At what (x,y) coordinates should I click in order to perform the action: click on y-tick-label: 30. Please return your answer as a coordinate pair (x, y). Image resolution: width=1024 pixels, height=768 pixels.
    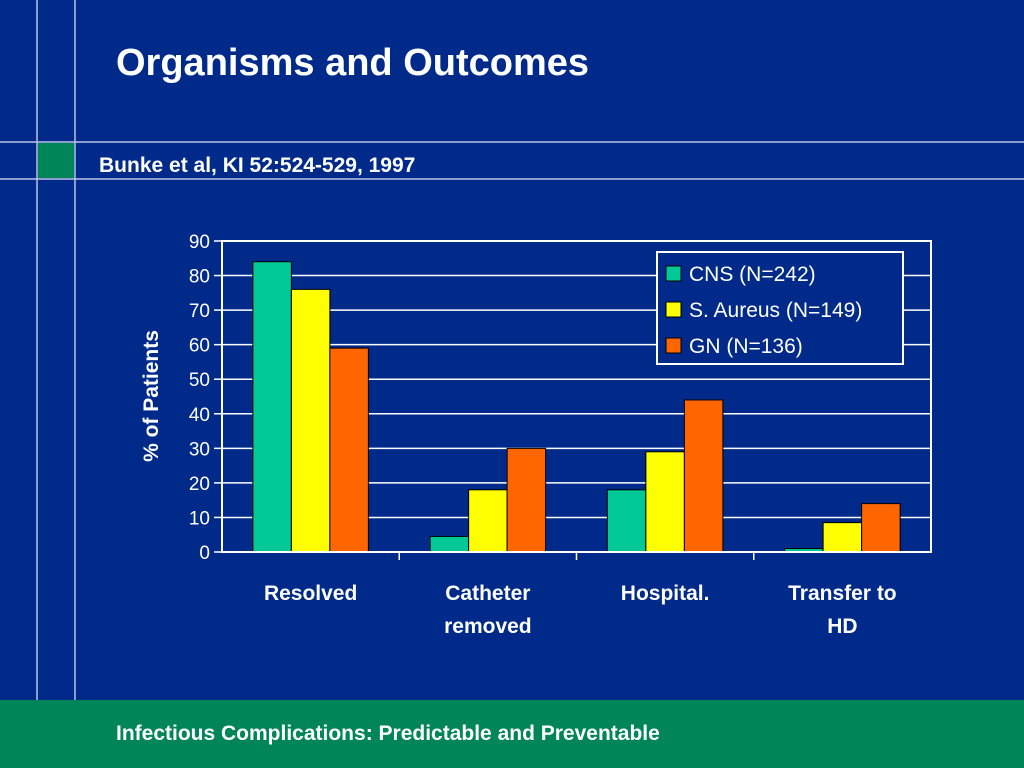
    Looking at the image, I should click on (199, 449).